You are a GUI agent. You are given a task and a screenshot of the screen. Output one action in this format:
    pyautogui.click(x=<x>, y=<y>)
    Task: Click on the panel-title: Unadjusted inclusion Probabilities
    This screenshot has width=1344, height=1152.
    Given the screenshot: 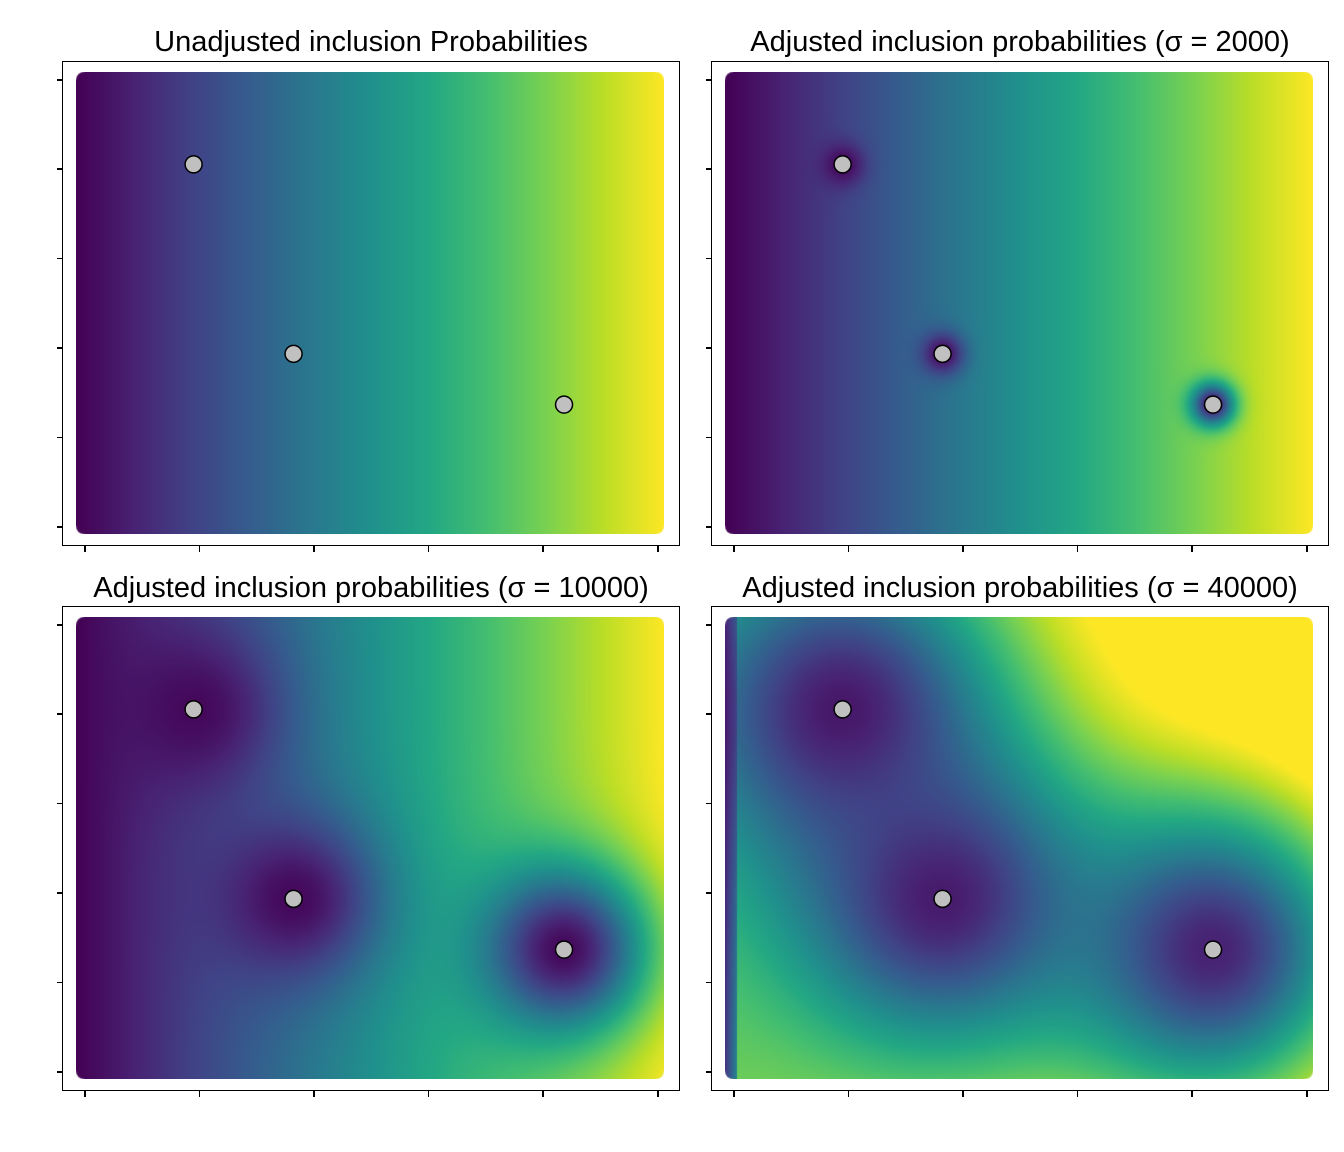 What is the action you would take?
    pyautogui.click(x=371, y=42)
    